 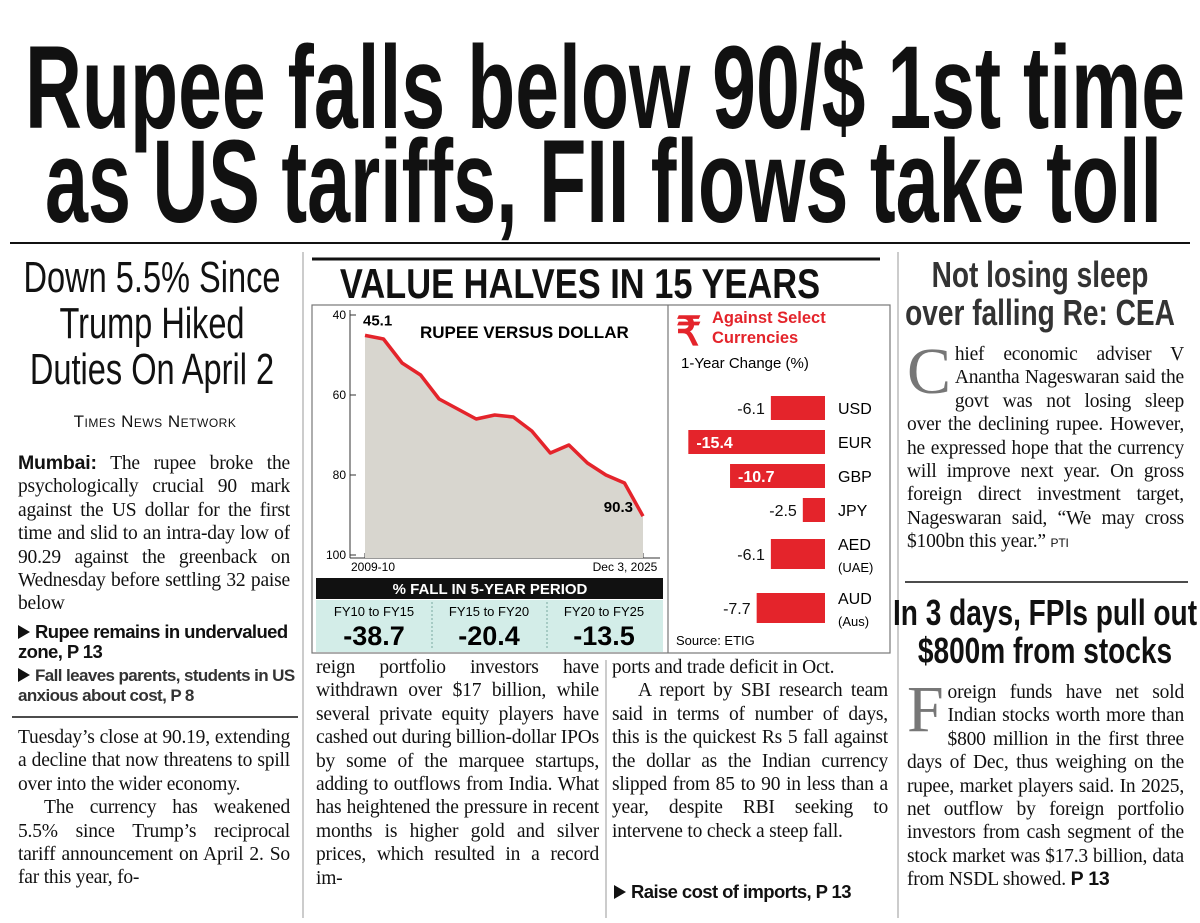 I want to click on chart-subtitle: 1-Year Change (%), so click(x=745, y=363).